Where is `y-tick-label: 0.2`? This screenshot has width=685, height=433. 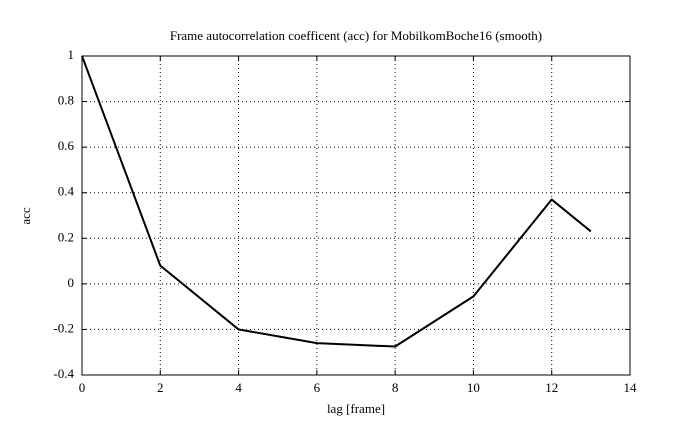 y-tick-label: 0.2 is located at coordinates (66, 236).